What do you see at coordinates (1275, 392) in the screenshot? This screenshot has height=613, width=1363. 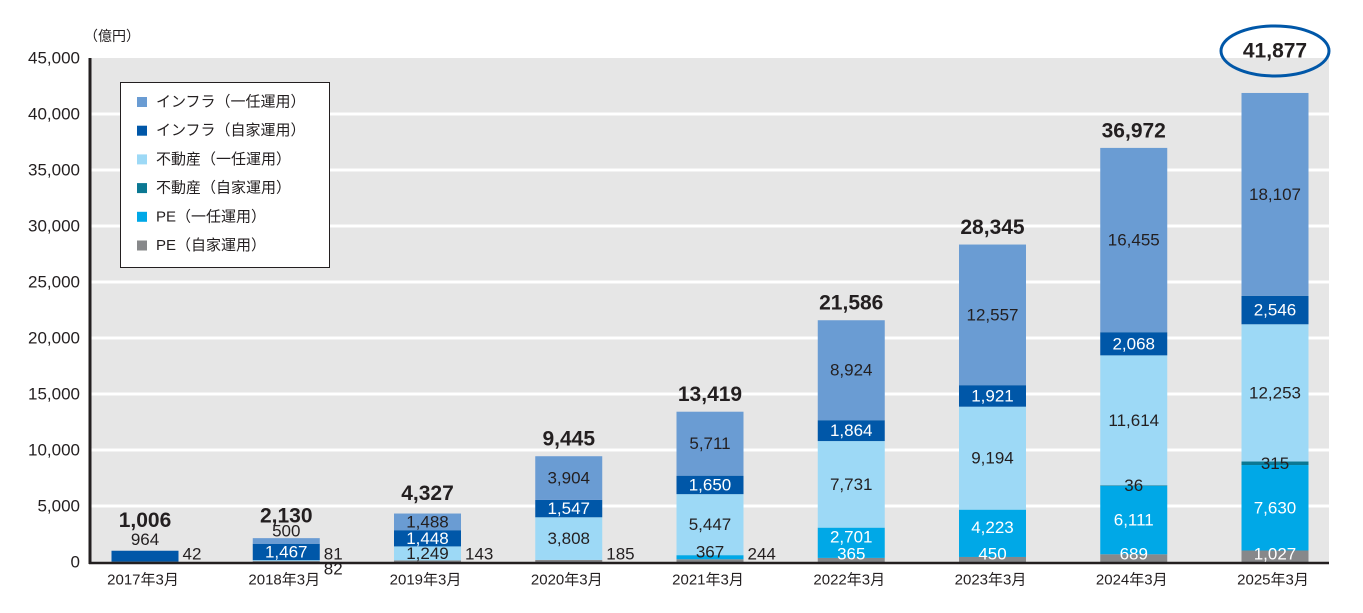 I see `value-label-realestate-discretionary: 12,253` at bounding box center [1275, 392].